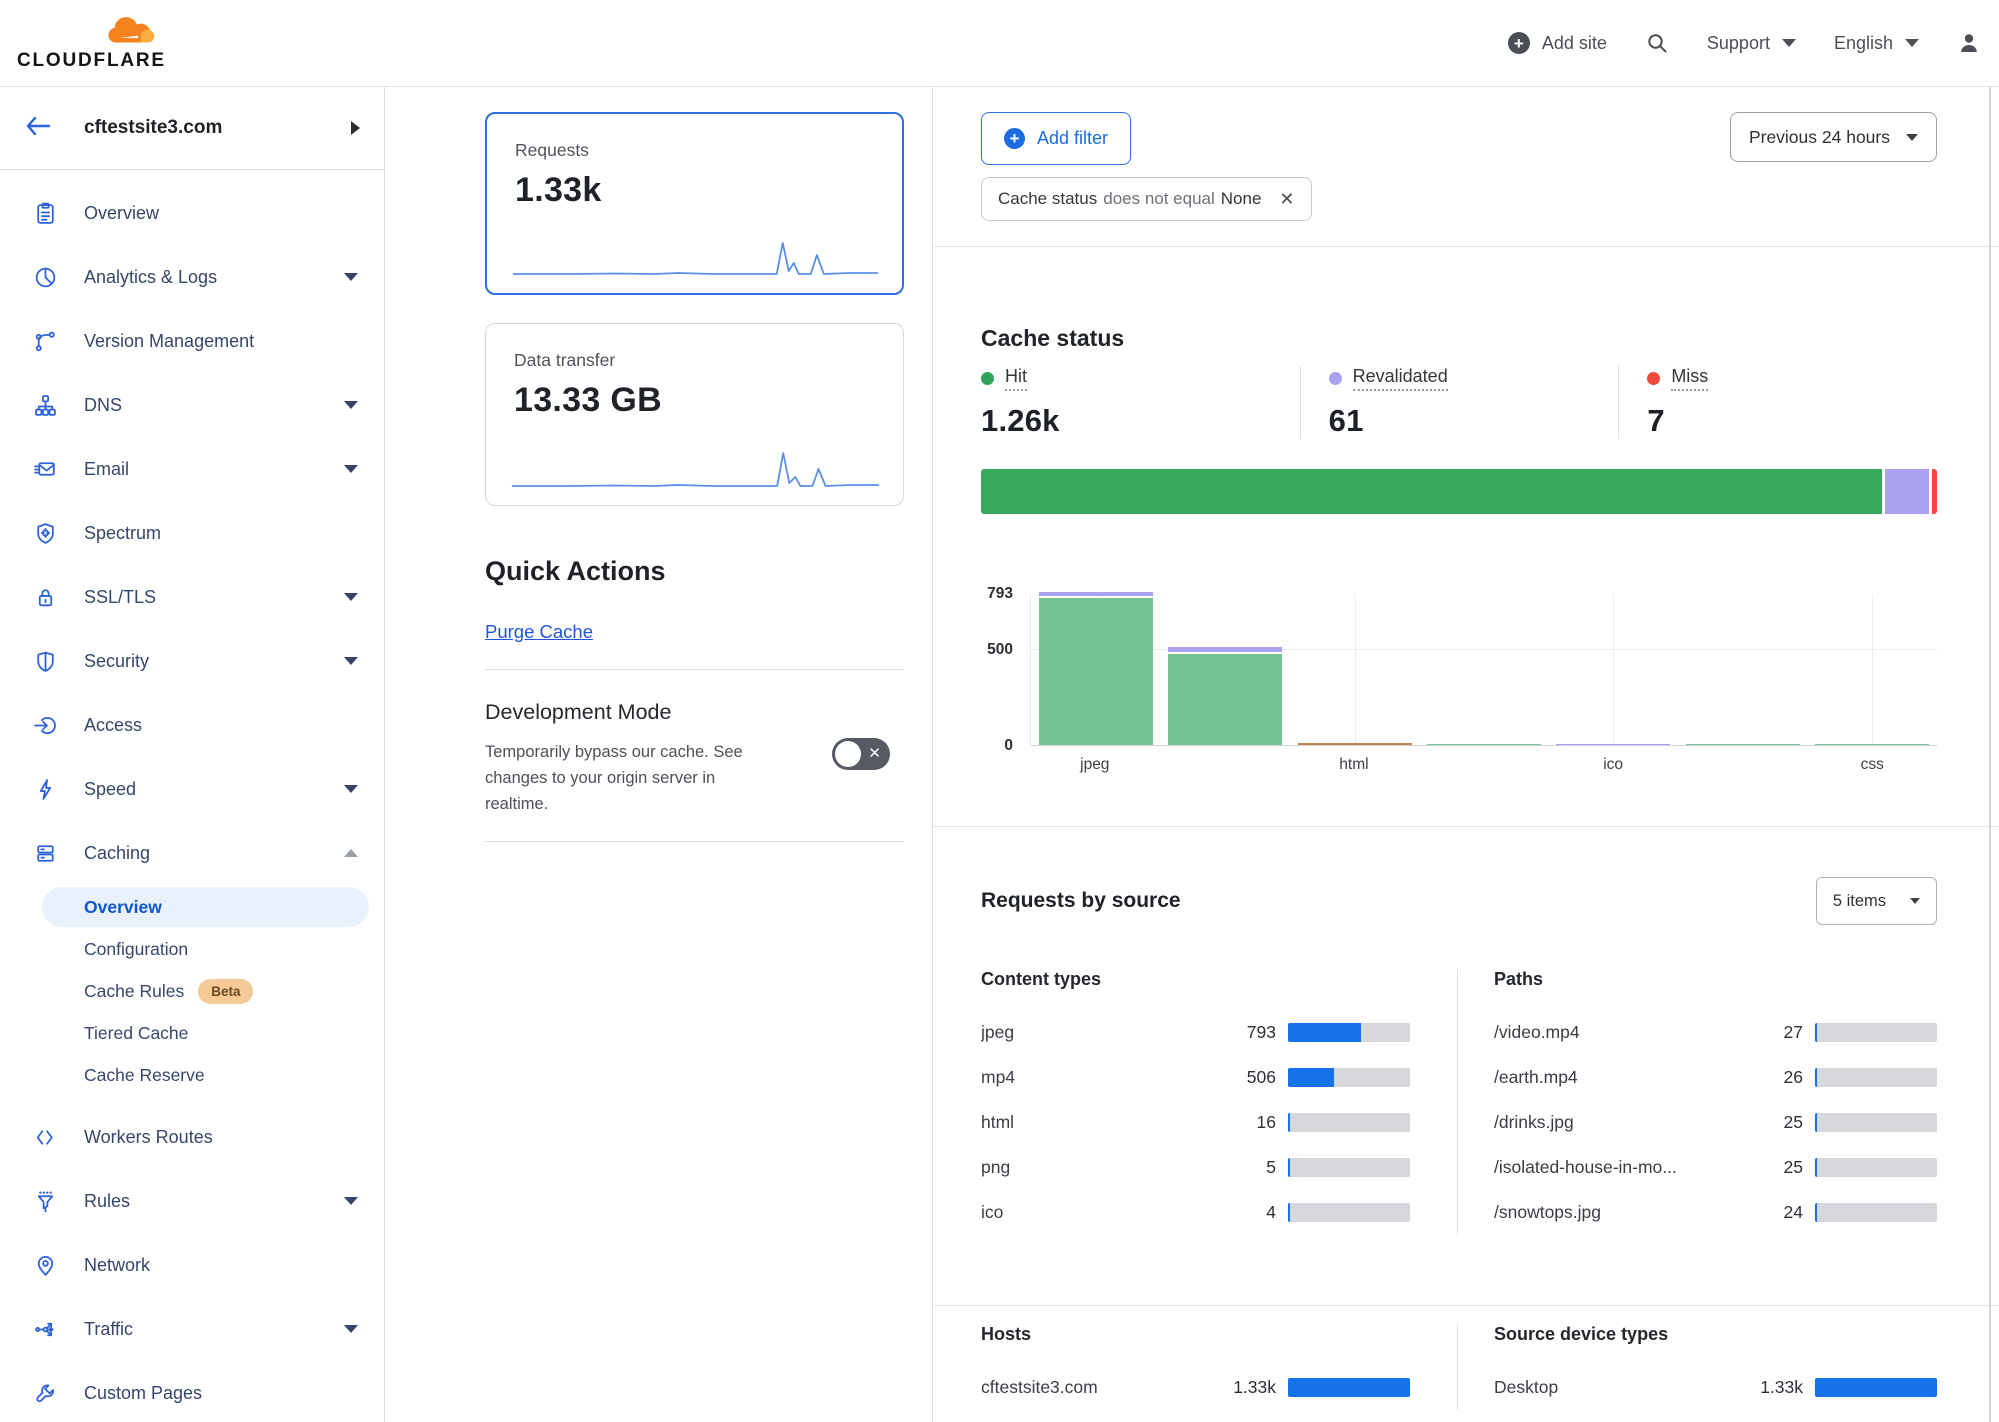  Describe the element at coordinates (1459, 402) in the screenshot. I see `cache-stats: Hit 1.26k Revalidated 61 Miss 7` at that location.